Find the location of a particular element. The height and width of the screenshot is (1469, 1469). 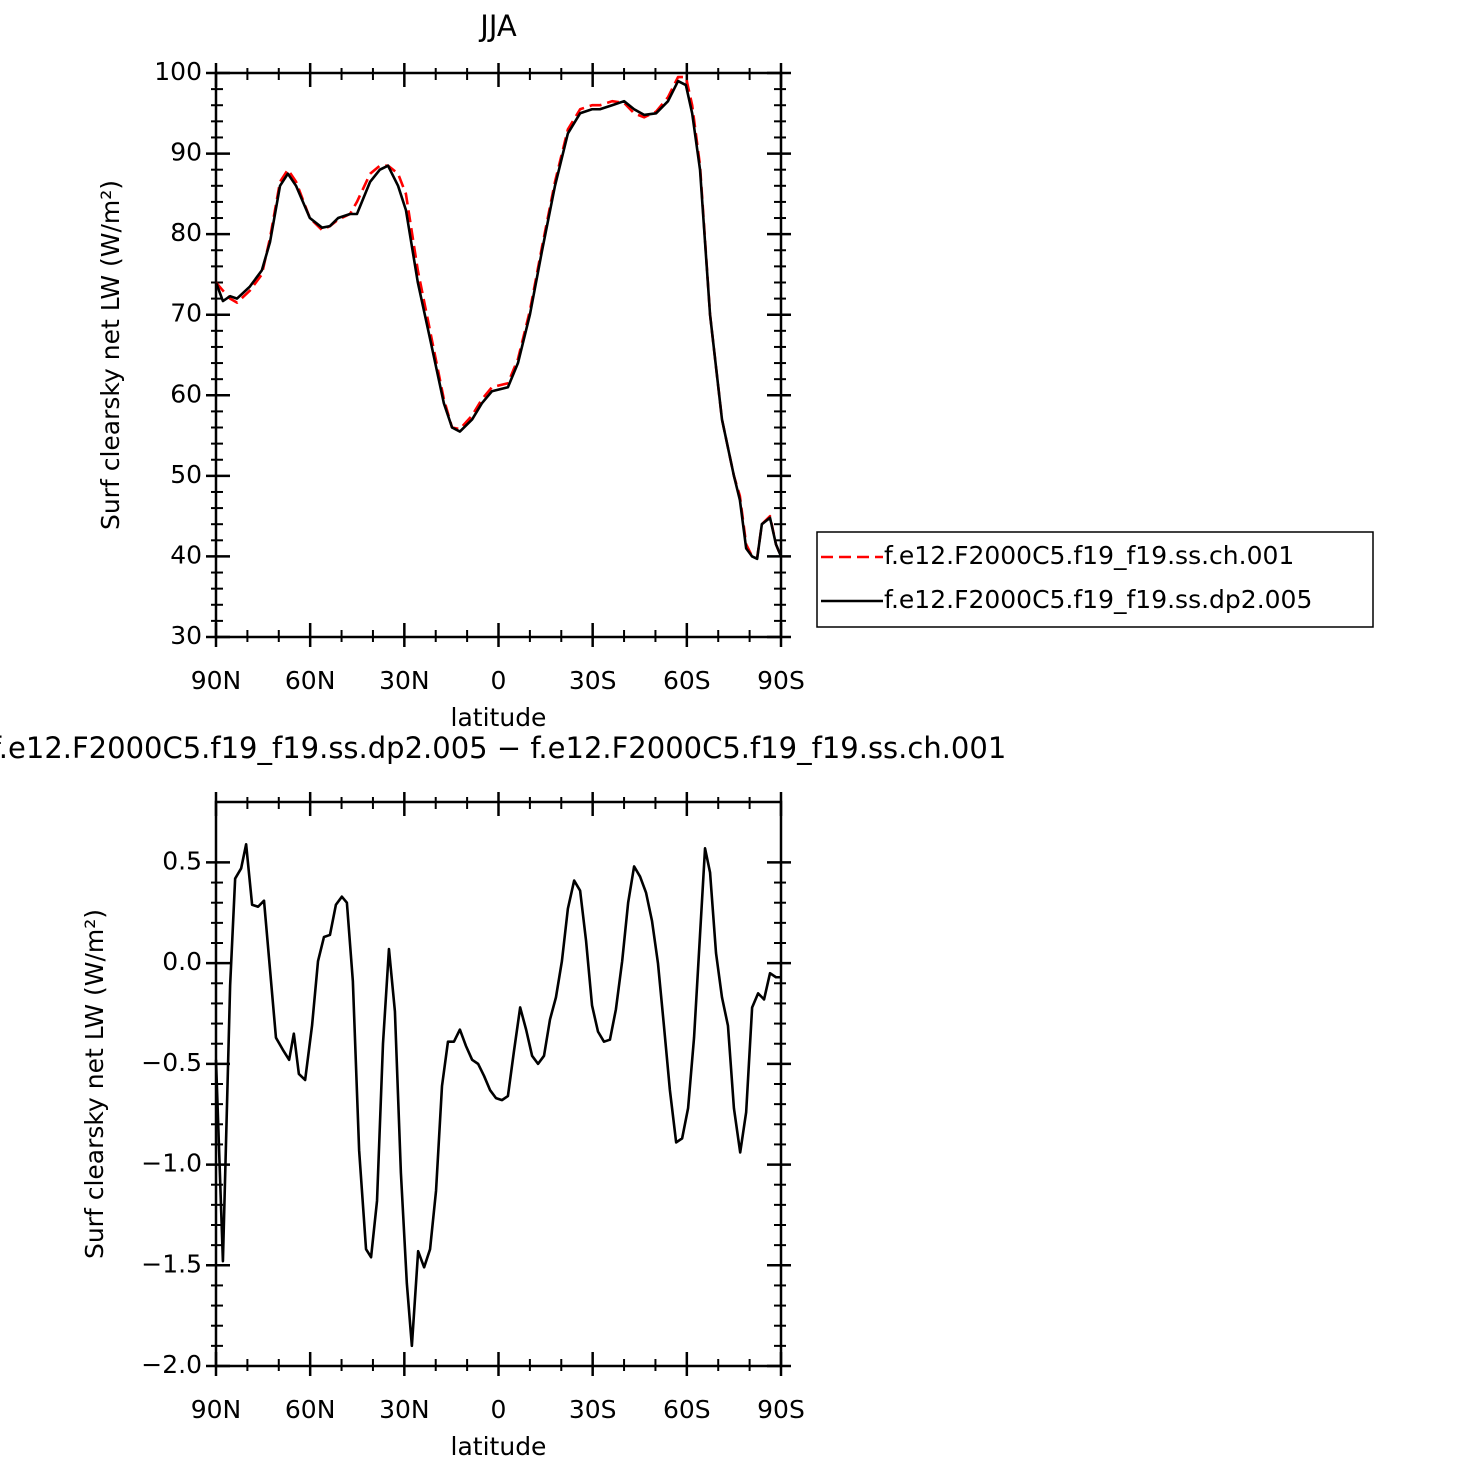

y-tick-label: −2.0 is located at coordinates (171, 1364).